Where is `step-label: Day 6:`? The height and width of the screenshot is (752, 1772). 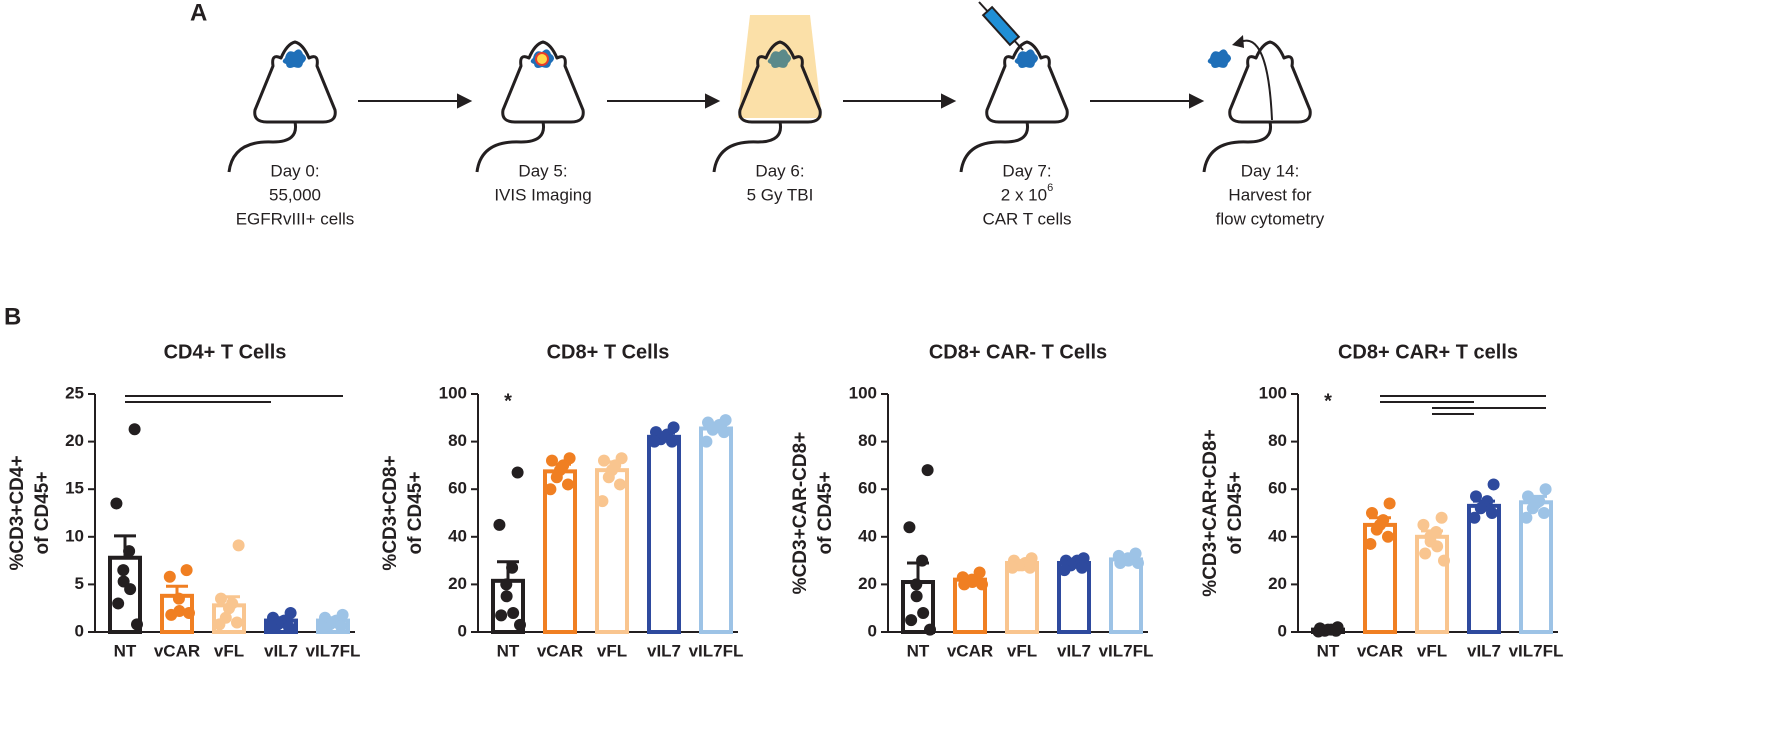 step-label: Day 6: is located at coordinates (779, 170).